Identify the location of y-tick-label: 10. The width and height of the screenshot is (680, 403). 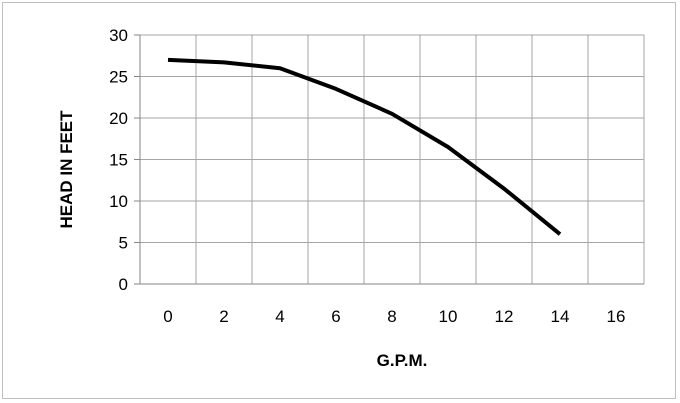
(118, 201).